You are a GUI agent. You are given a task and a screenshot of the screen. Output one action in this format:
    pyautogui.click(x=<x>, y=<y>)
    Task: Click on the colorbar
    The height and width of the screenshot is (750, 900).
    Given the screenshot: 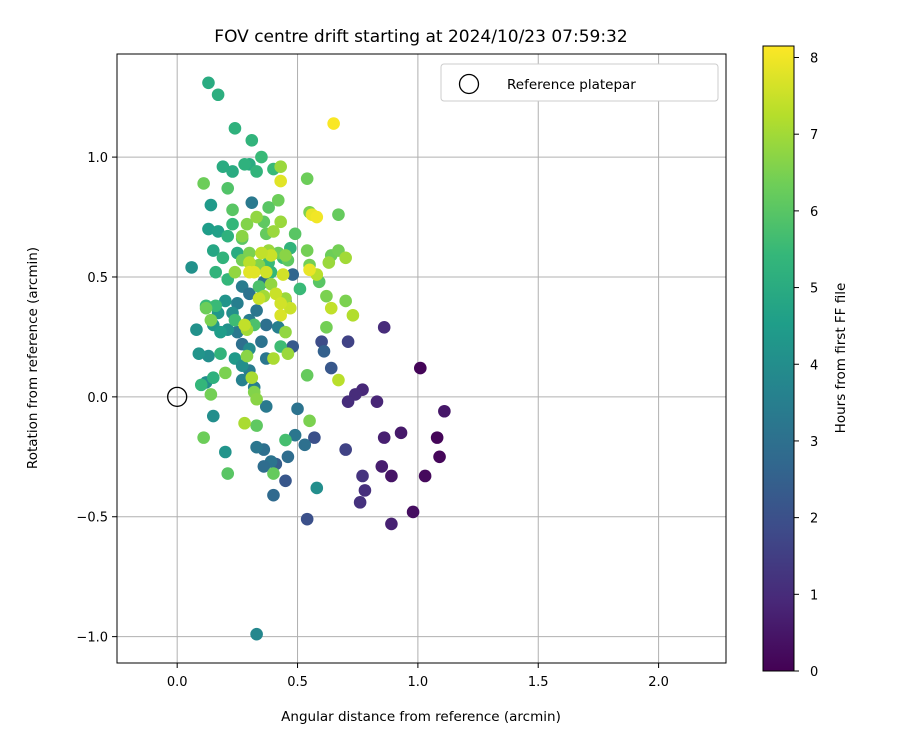 What is the action you would take?
    pyautogui.click(x=778, y=358)
    